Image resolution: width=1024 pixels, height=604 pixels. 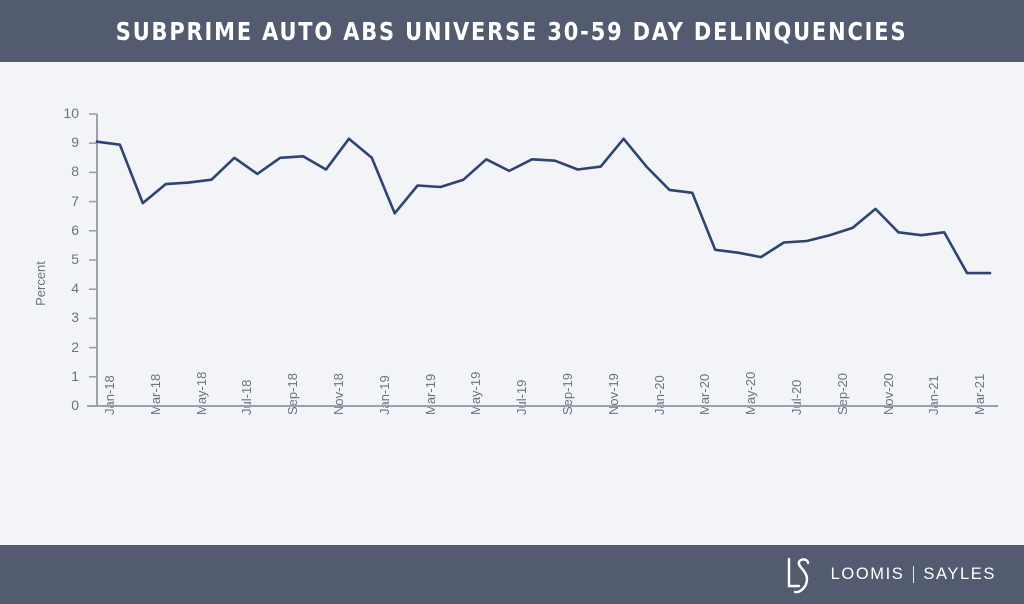 What do you see at coordinates (512, 574) in the screenshot?
I see `footer-band: LOOMIS SAYLES` at bounding box center [512, 574].